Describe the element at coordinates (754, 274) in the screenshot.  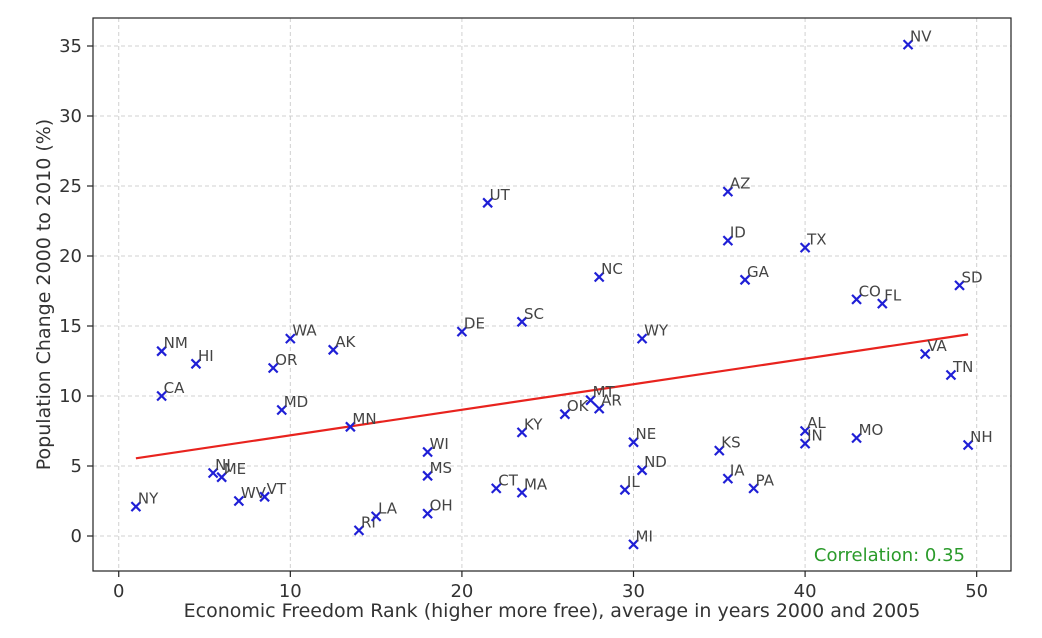
I see `data-point-ga: GA` at that location.